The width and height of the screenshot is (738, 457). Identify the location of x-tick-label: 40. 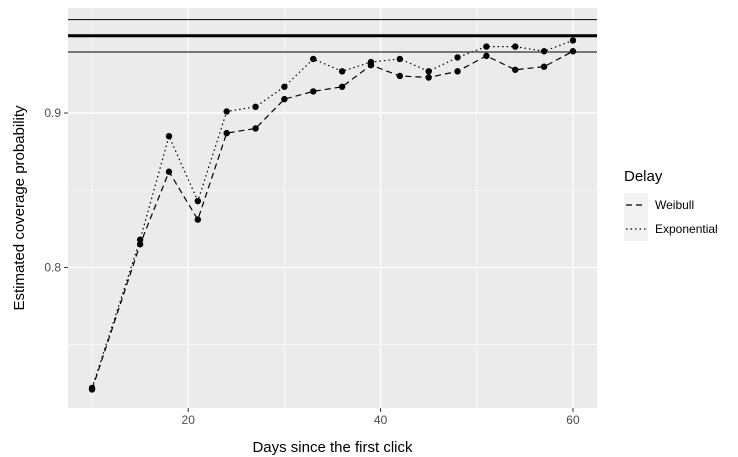
(381, 420).